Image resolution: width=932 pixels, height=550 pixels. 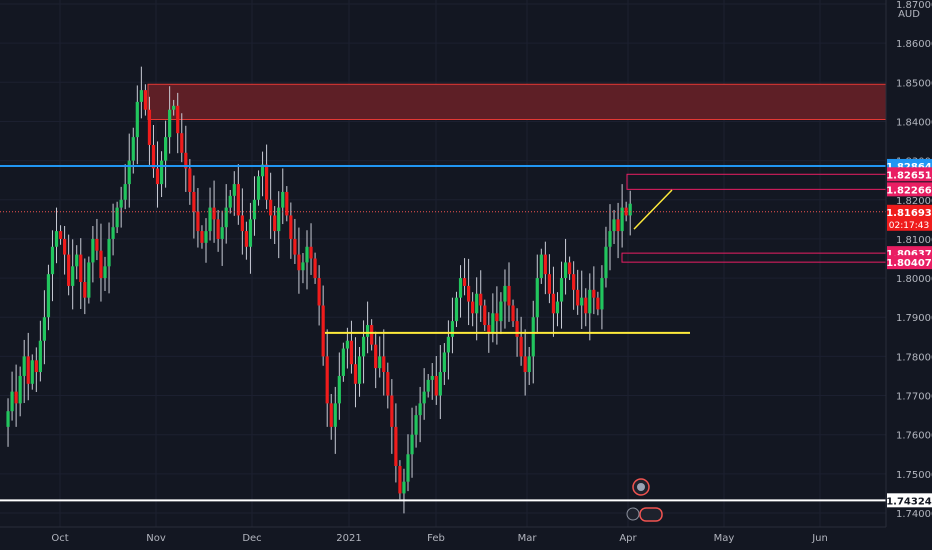 I want to click on current-price-tag, so click(x=909, y=217).